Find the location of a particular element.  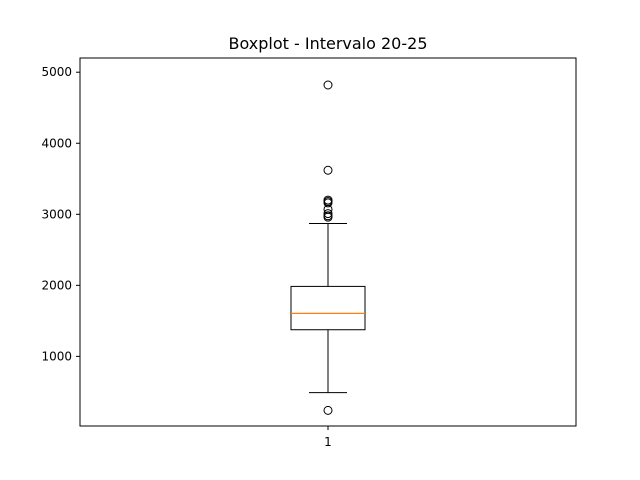

y-tick-label: 3000 is located at coordinates (56, 214).